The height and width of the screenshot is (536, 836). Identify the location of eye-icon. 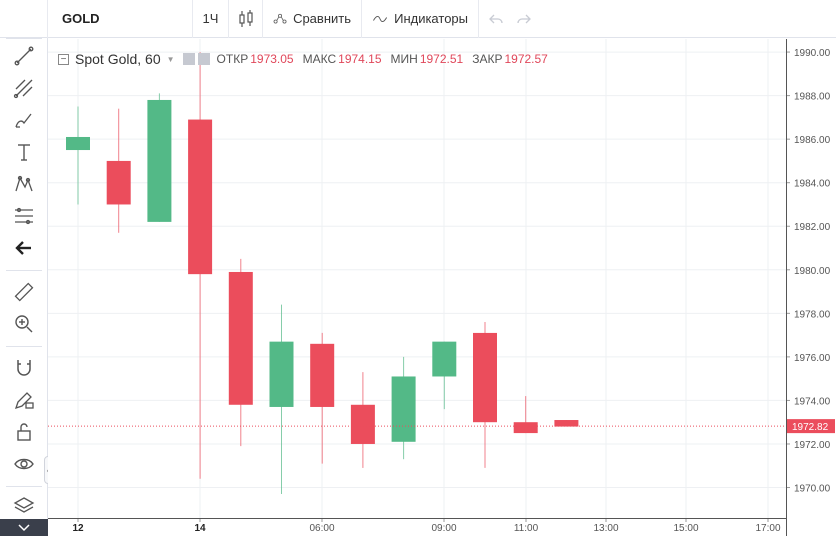
(24, 464).